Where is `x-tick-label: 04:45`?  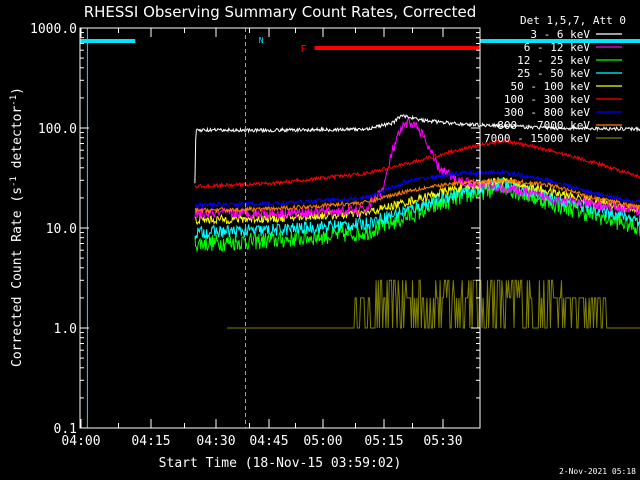
x-tick-label: 04:45 is located at coordinates (268, 441).